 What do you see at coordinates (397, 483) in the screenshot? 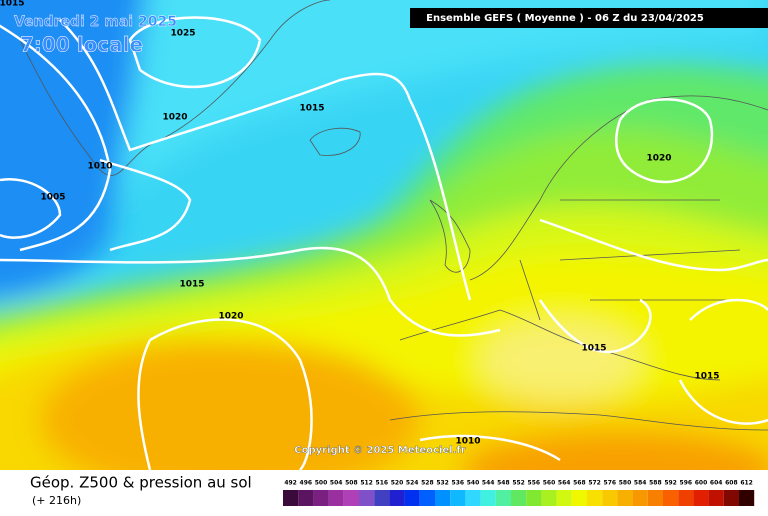
I see `scale-label: 520` at bounding box center [397, 483].